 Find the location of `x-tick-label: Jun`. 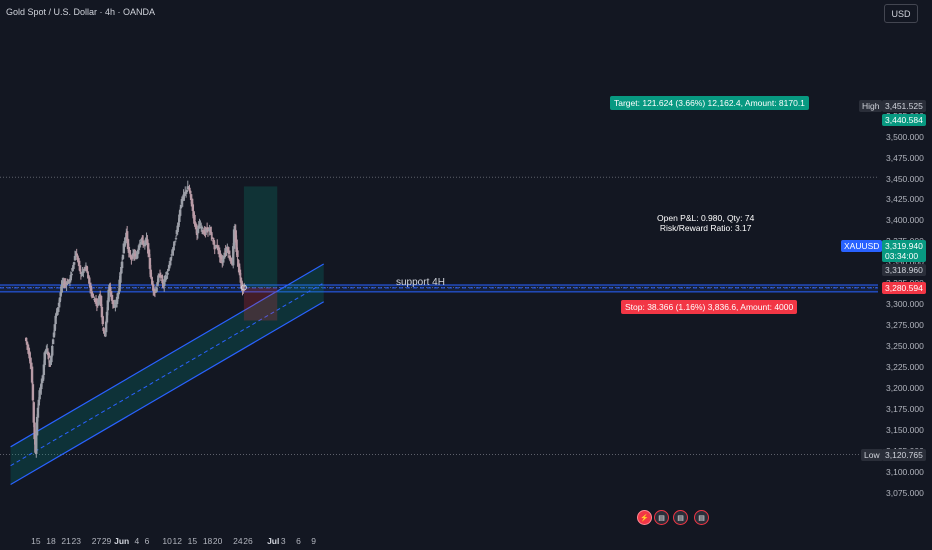

x-tick-label: Jun is located at coordinates (122, 541).